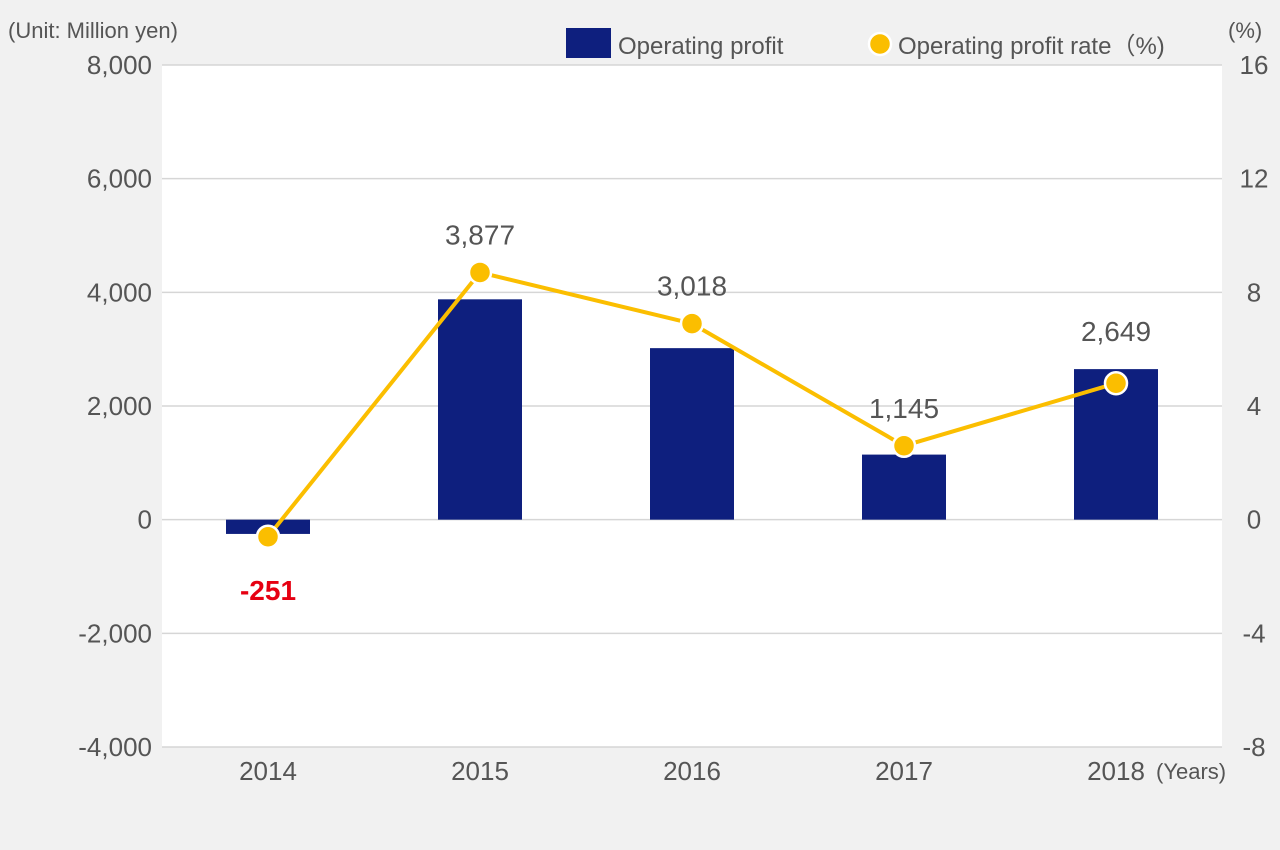  Describe the element at coordinates (1254, 292) in the screenshot. I see `right-tick-label: 8` at that location.